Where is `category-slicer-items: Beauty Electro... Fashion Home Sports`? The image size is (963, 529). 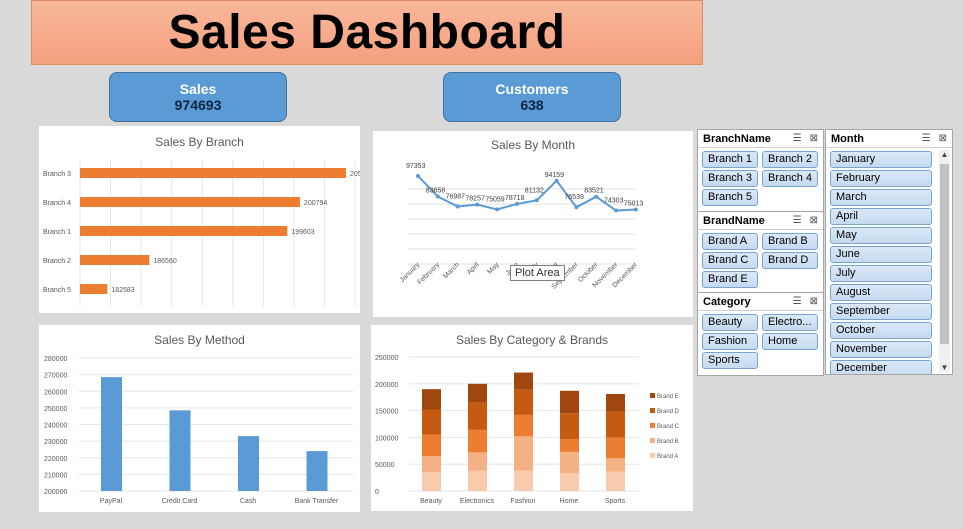
category-slicer-items: Beauty Electro... Fashion Home Sports is located at coordinates (760, 342).